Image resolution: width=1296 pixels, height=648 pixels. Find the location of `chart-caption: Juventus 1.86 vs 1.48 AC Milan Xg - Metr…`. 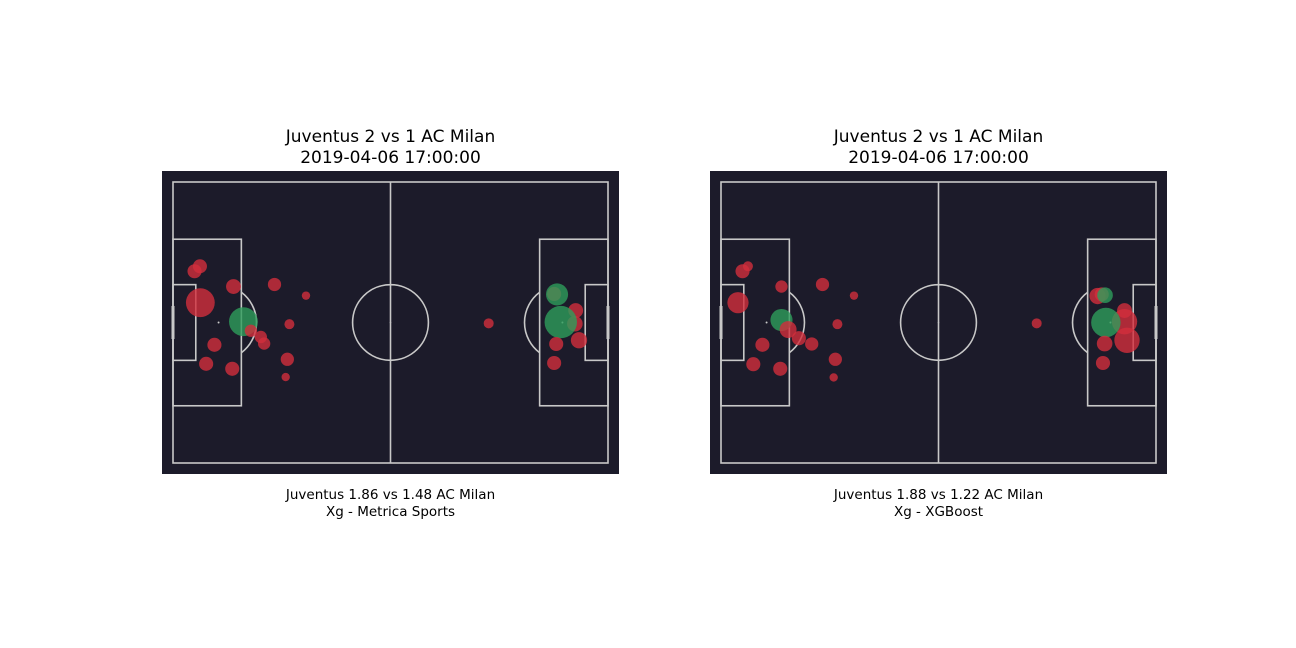

chart-caption: Juventus 1.86 vs 1.48 AC Milan Xg - Metr… is located at coordinates (390, 504).